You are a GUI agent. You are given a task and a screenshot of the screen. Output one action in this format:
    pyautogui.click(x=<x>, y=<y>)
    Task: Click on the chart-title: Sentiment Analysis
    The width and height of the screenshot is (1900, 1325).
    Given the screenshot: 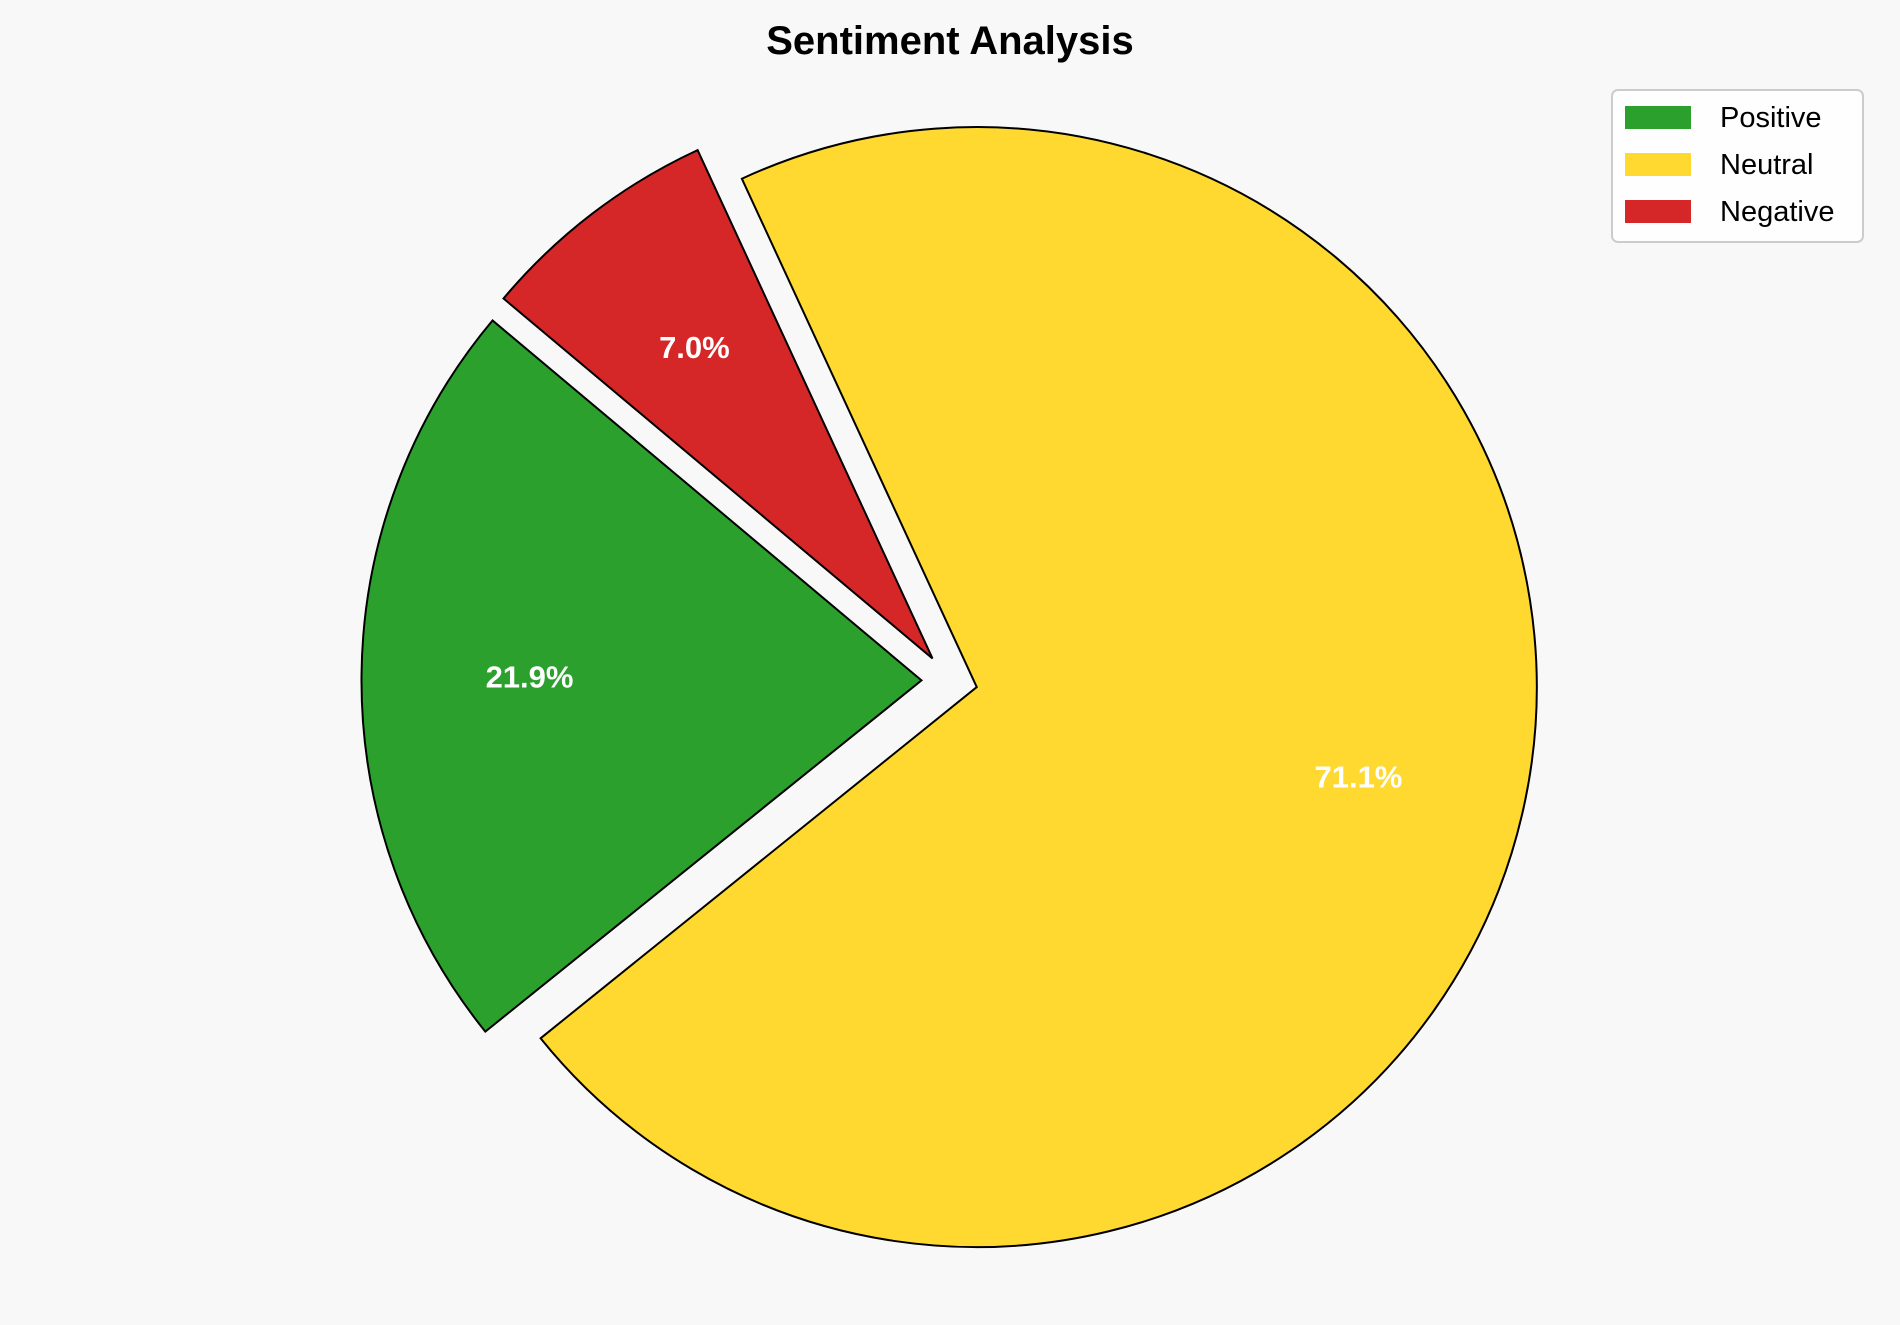 What is the action you would take?
    pyautogui.click(x=950, y=41)
    